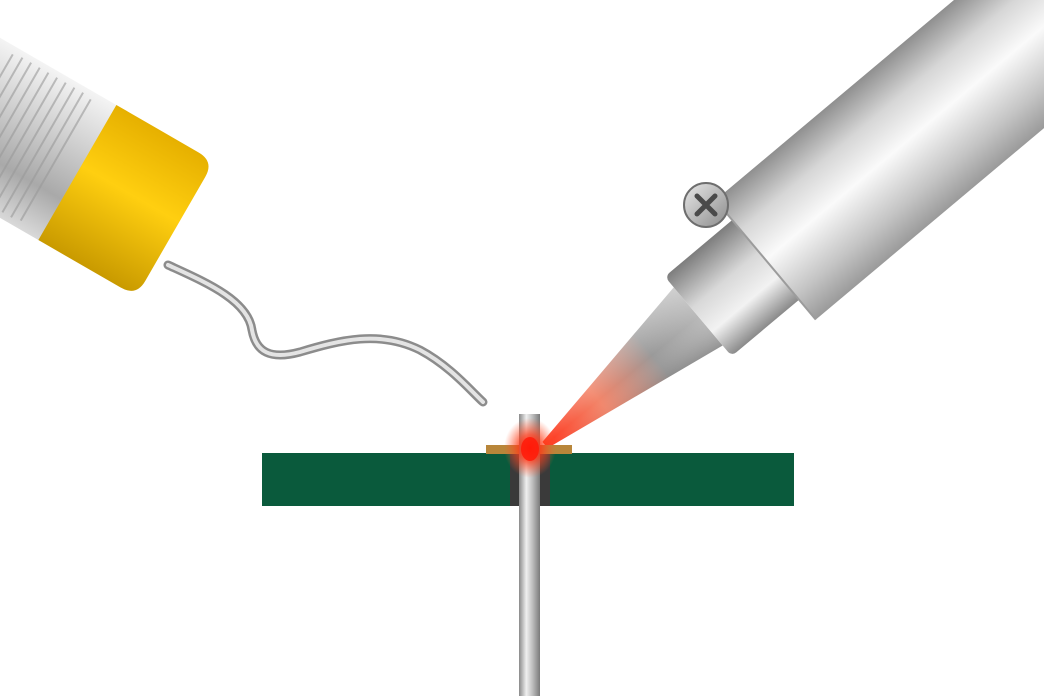 The height and width of the screenshot is (696, 1044). What do you see at coordinates (529, 555) in the screenshot?
I see `component-lead` at bounding box center [529, 555].